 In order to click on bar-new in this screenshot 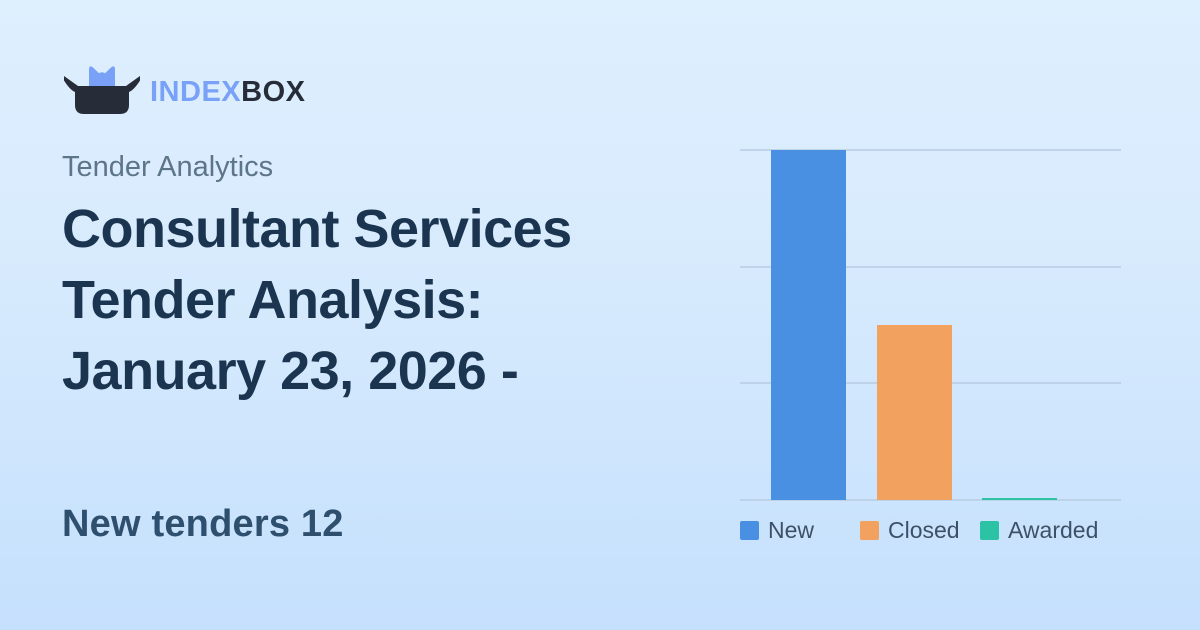, I will do `click(808, 325)`.